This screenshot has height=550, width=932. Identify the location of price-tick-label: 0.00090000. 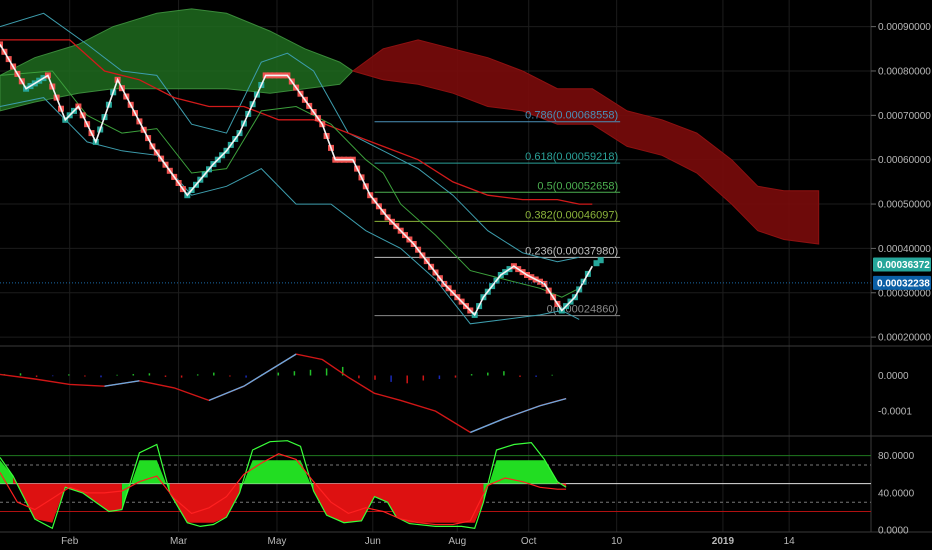
(904, 27).